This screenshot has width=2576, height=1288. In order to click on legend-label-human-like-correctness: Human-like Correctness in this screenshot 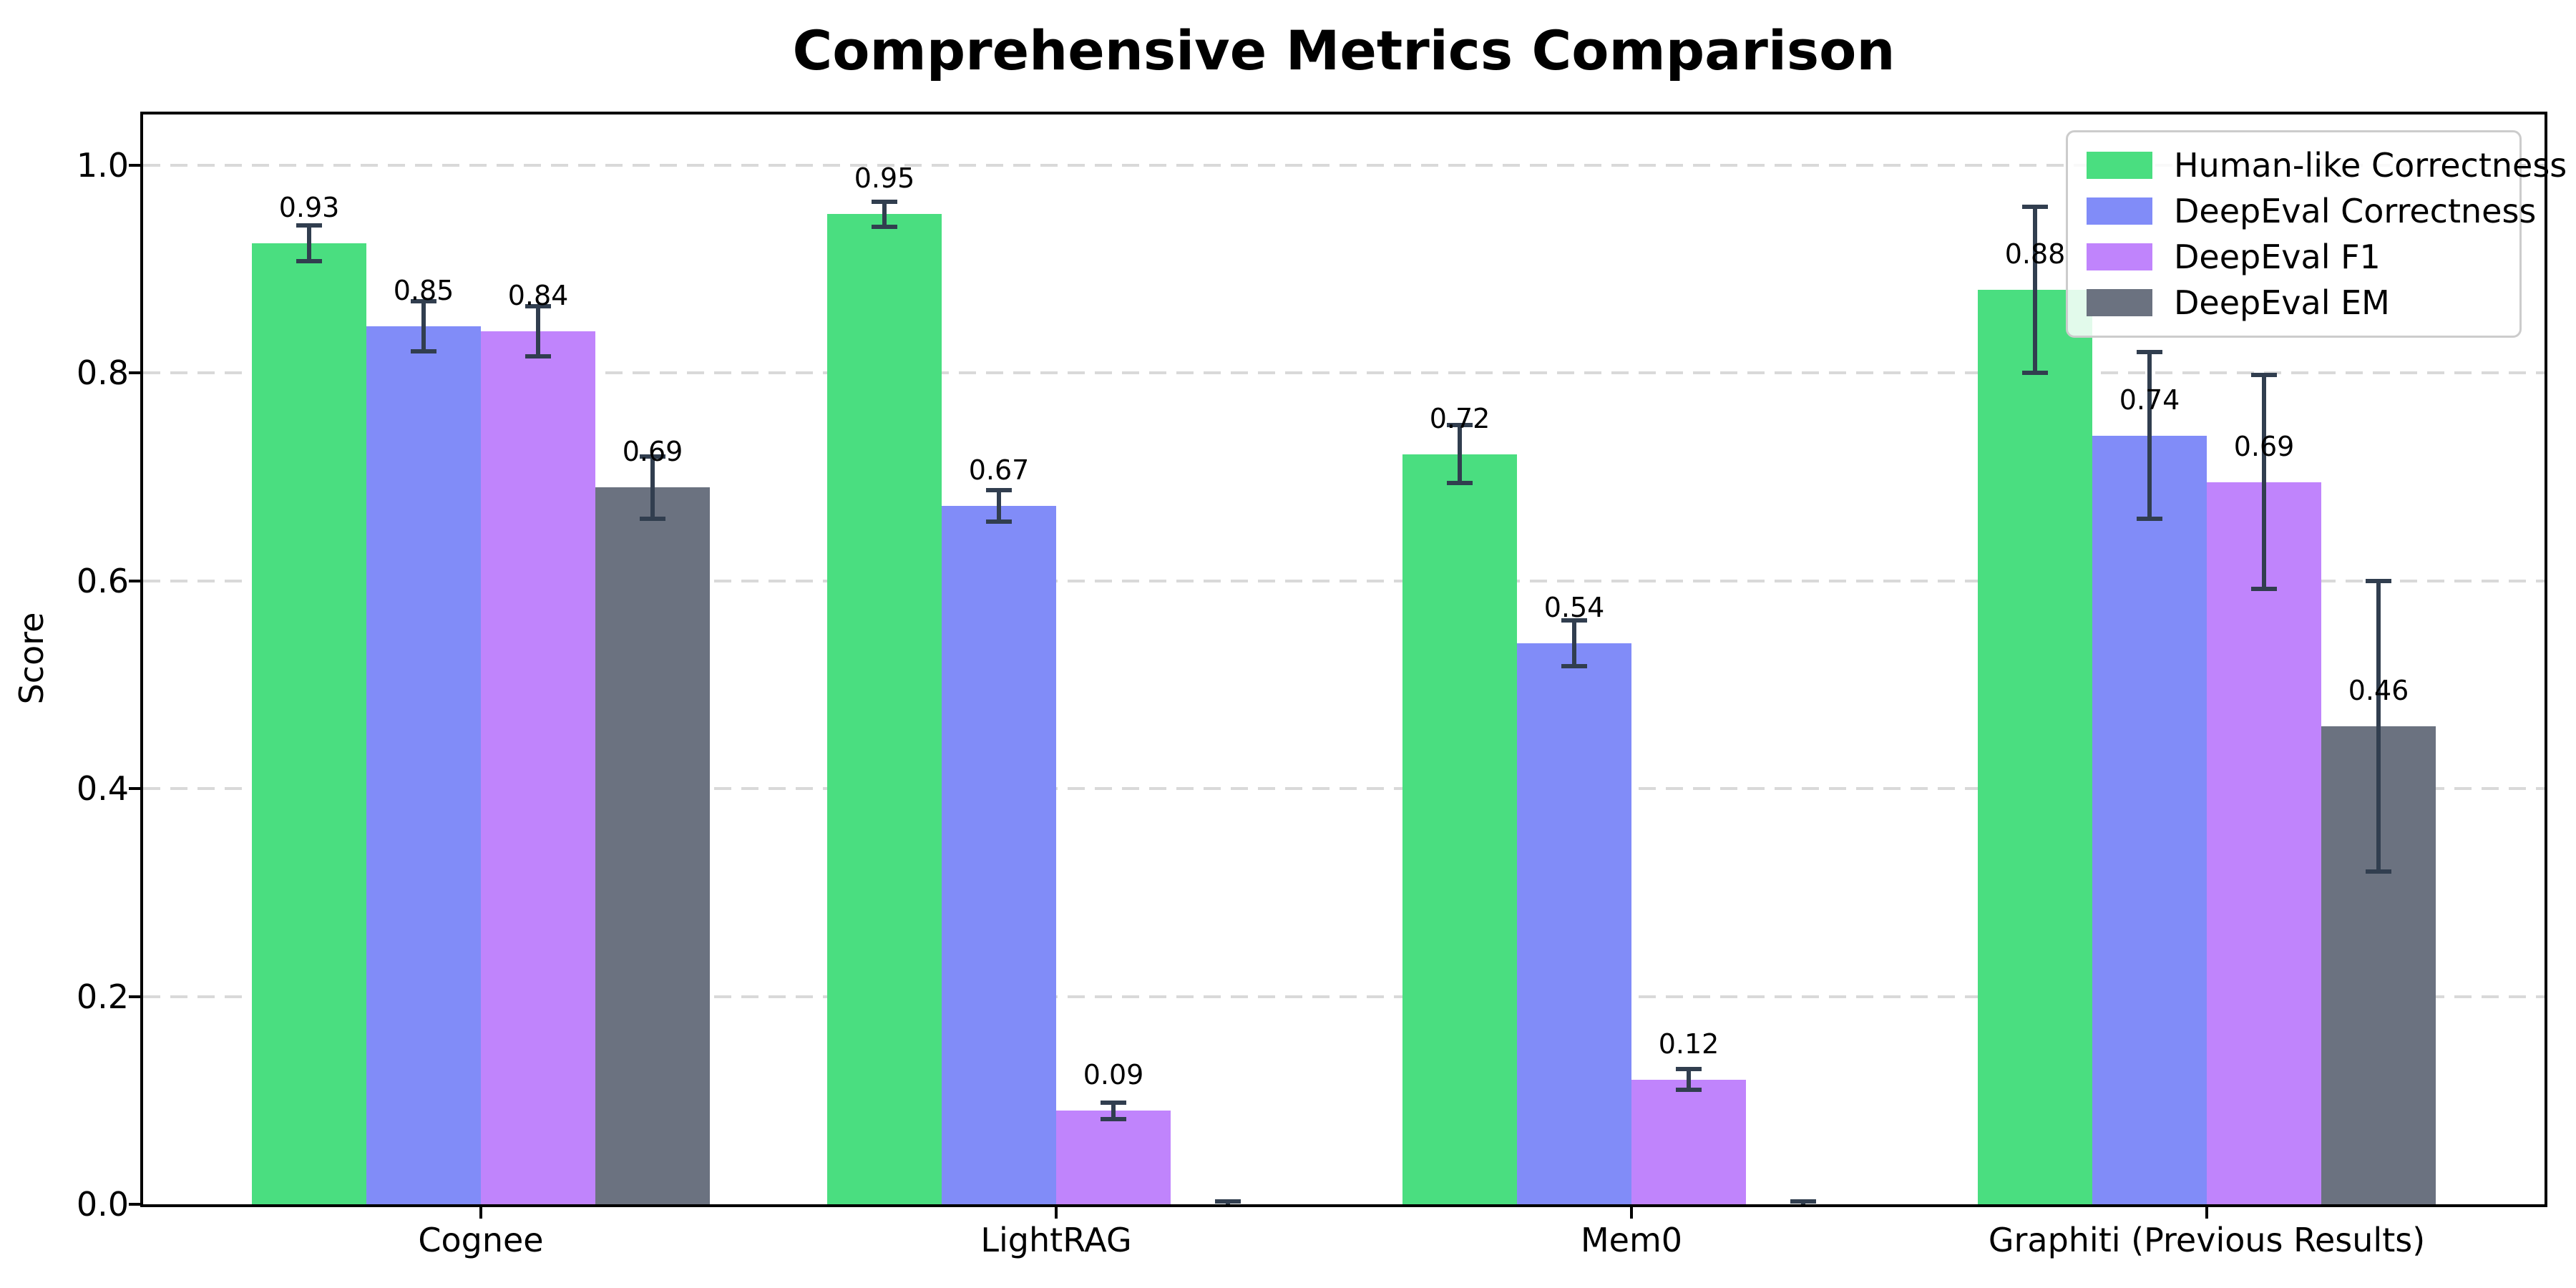, I will do `click(2370, 165)`.